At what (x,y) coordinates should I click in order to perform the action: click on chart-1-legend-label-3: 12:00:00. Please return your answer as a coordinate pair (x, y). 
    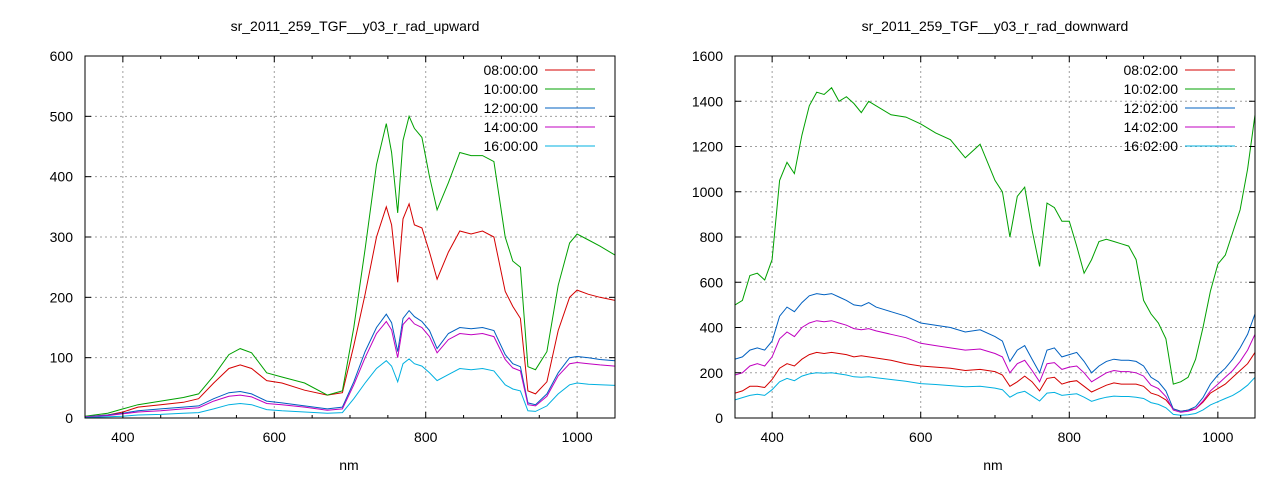
    Looking at the image, I should click on (511, 108).